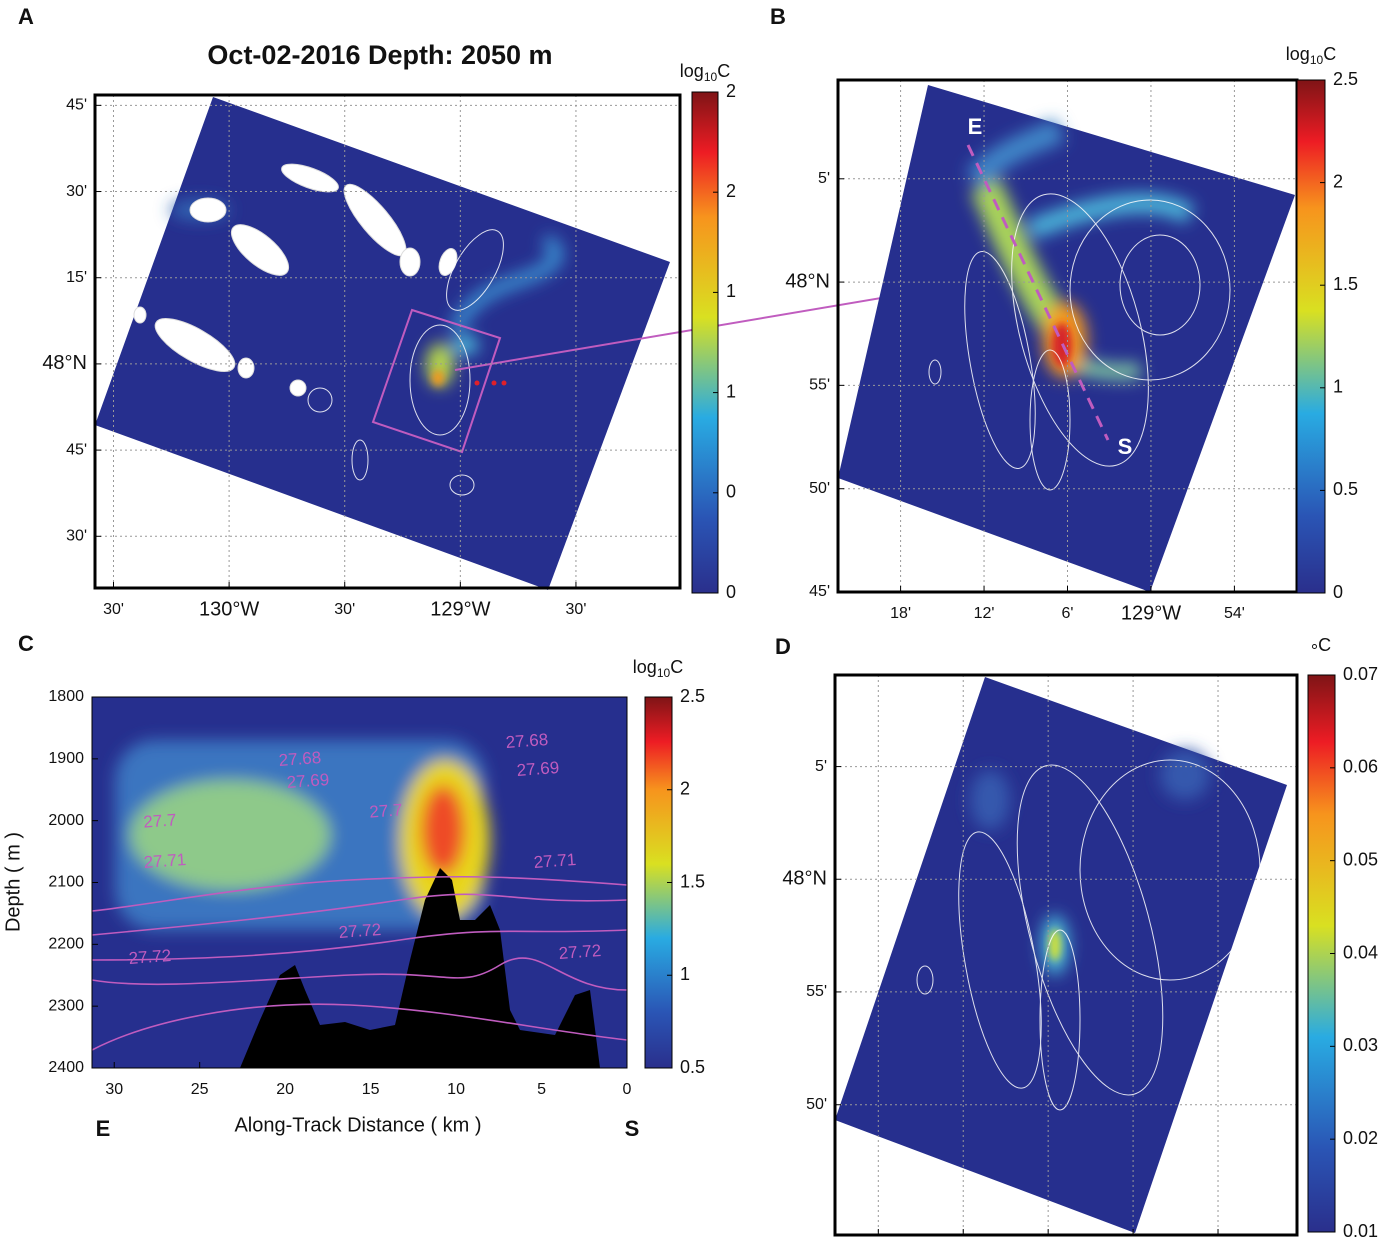 This screenshot has height=1238, width=1389. I want to click on colorbar-tick-label: 0.05, so click(1360, 859).